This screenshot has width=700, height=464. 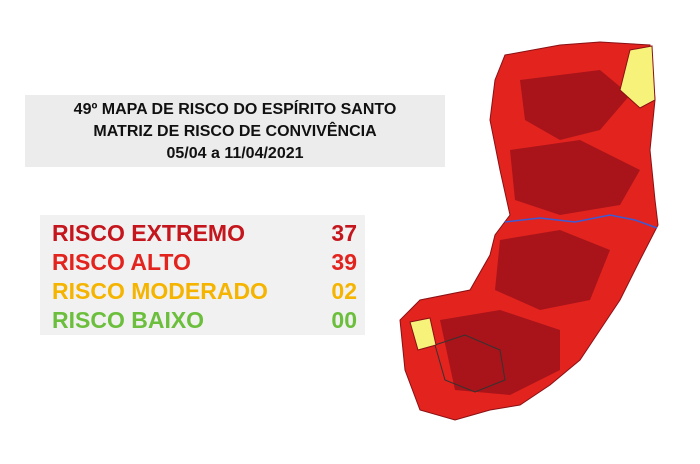 I want to click on legend-row: RISCO EXTREMO 37, so click(x=204, y=233).